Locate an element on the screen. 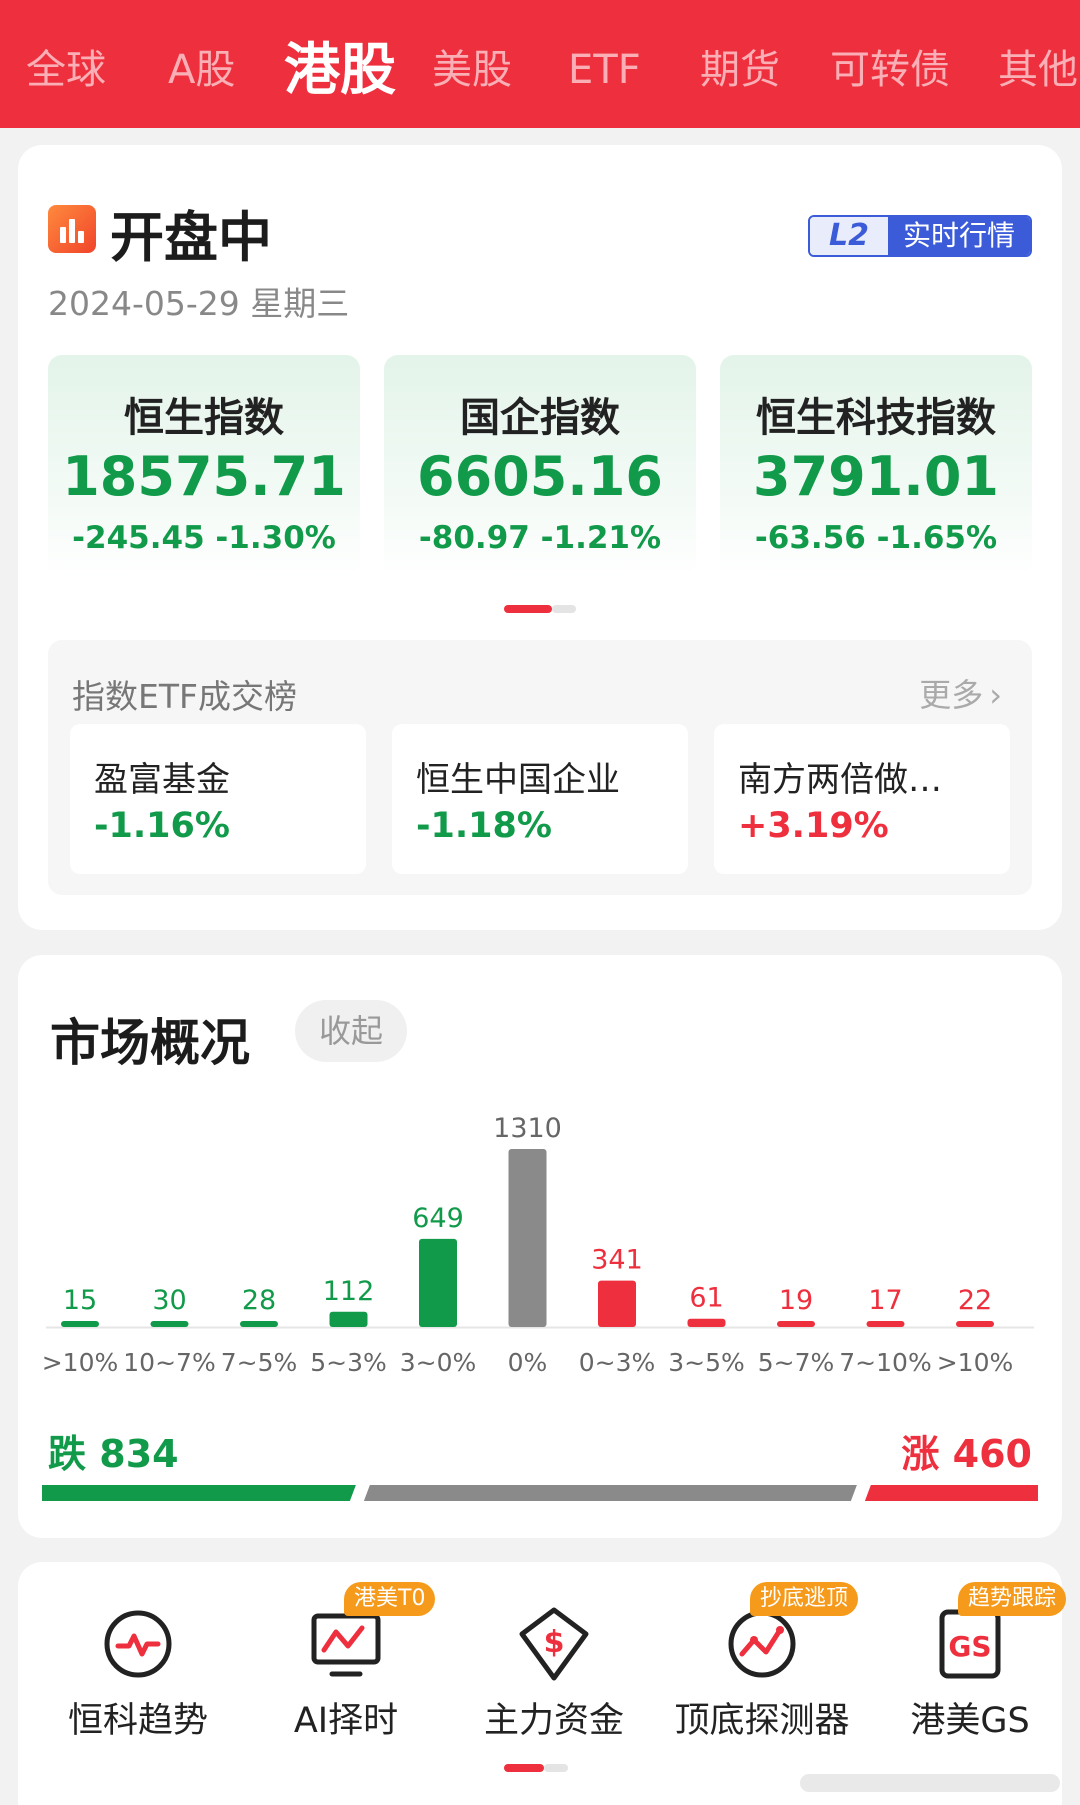 Image resolution: width=1080 pixels, height=1805 pixels. index-card-hstech: 恒生科技指数 3791.01 -63.56 -1.65% is located at coordinates (876, 466).